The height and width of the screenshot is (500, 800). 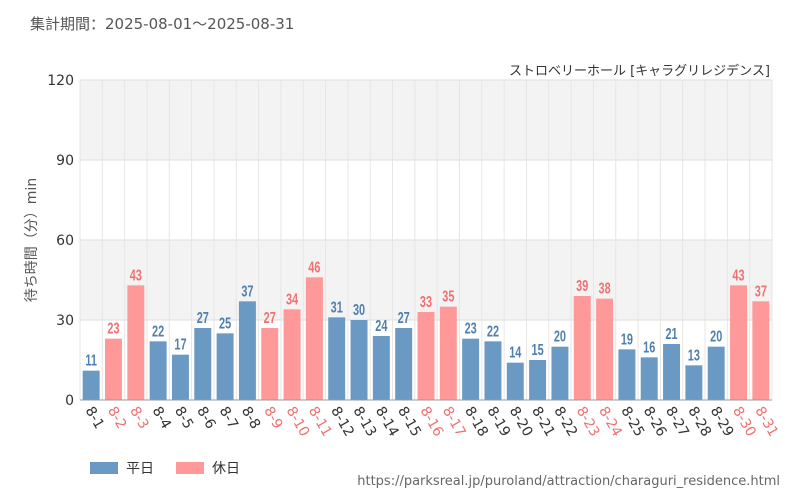 I want to click on bar-value-label: 24, so click(x=381, y=326).